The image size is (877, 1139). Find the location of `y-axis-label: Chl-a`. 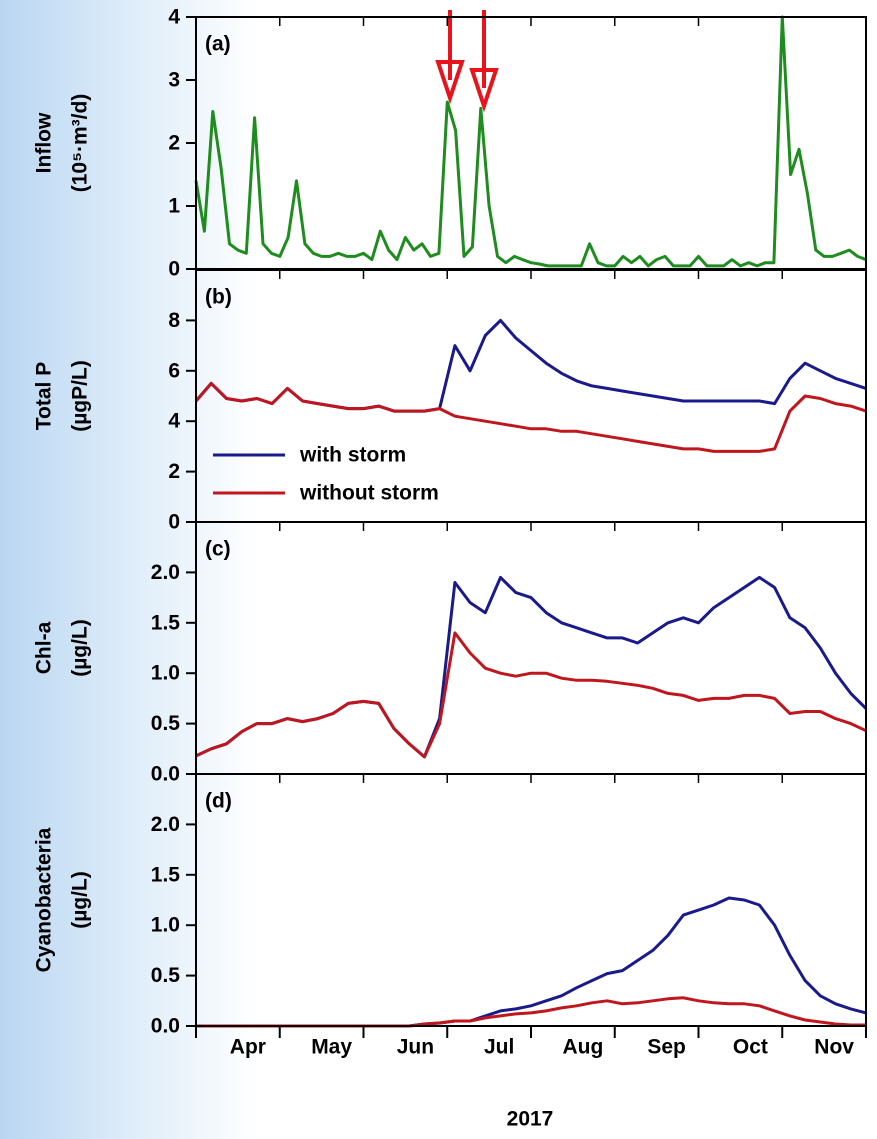

y-axis-label: Chl-a is located at coordinates (44, 647).